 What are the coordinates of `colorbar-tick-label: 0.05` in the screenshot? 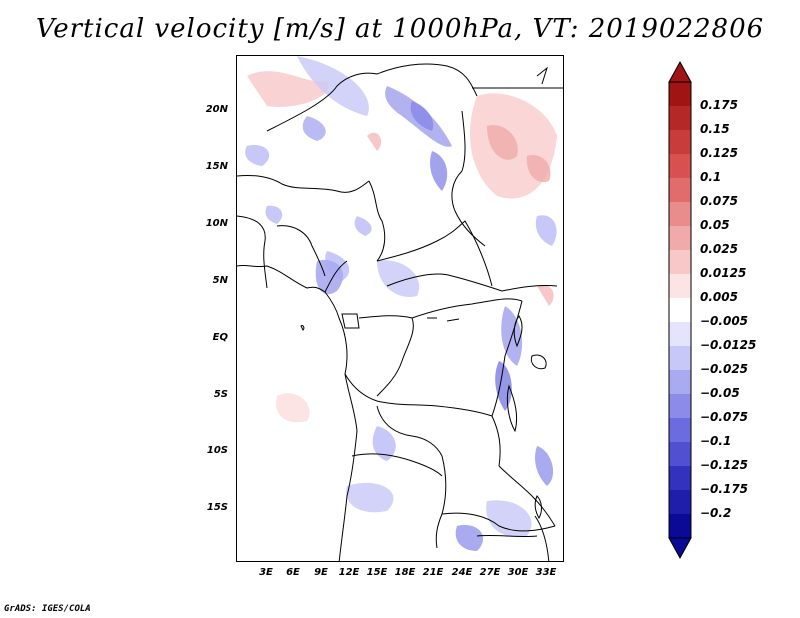 It's located at (715, 225).